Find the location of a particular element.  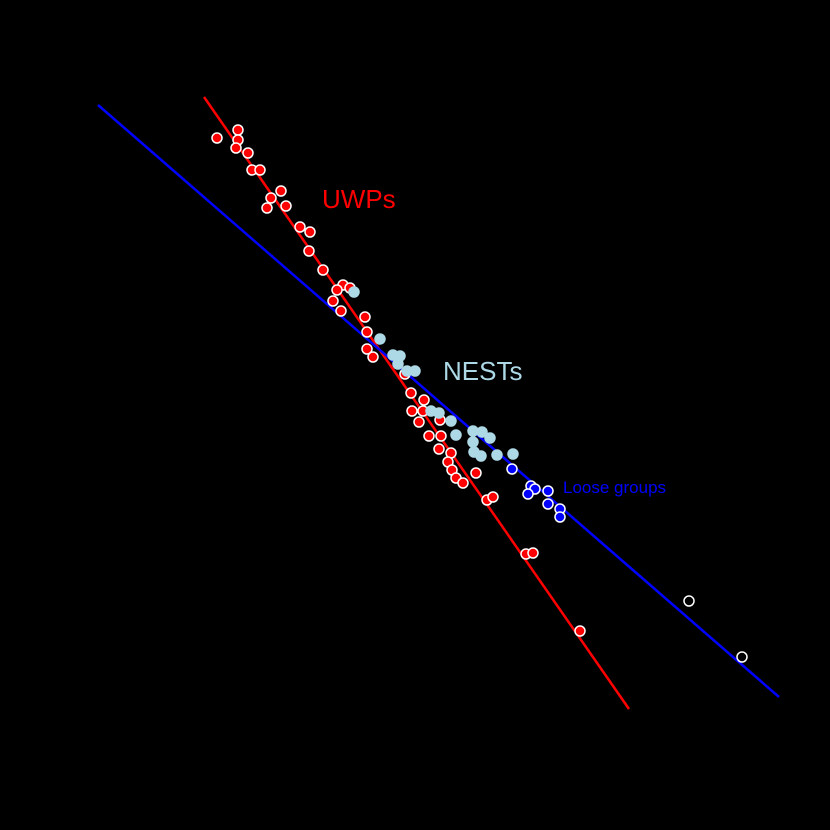

label-loose-groups: Loose groups is located at coordinates (614, 487).